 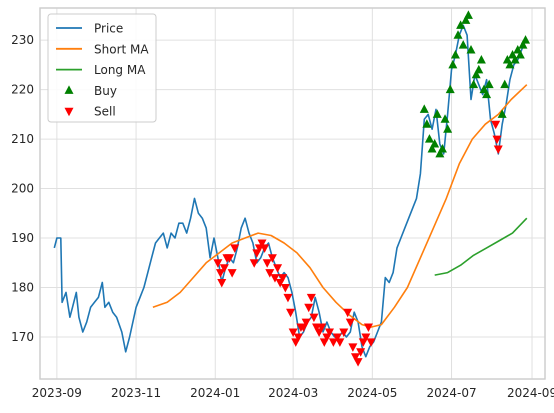 I want to click on y-tick-label: 170, so click(x=22, y=337).